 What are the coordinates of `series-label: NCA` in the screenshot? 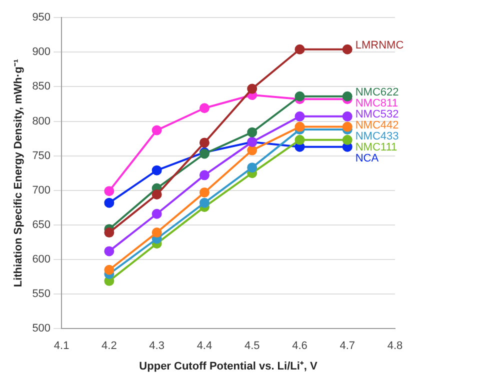 It's located at (367, 158).